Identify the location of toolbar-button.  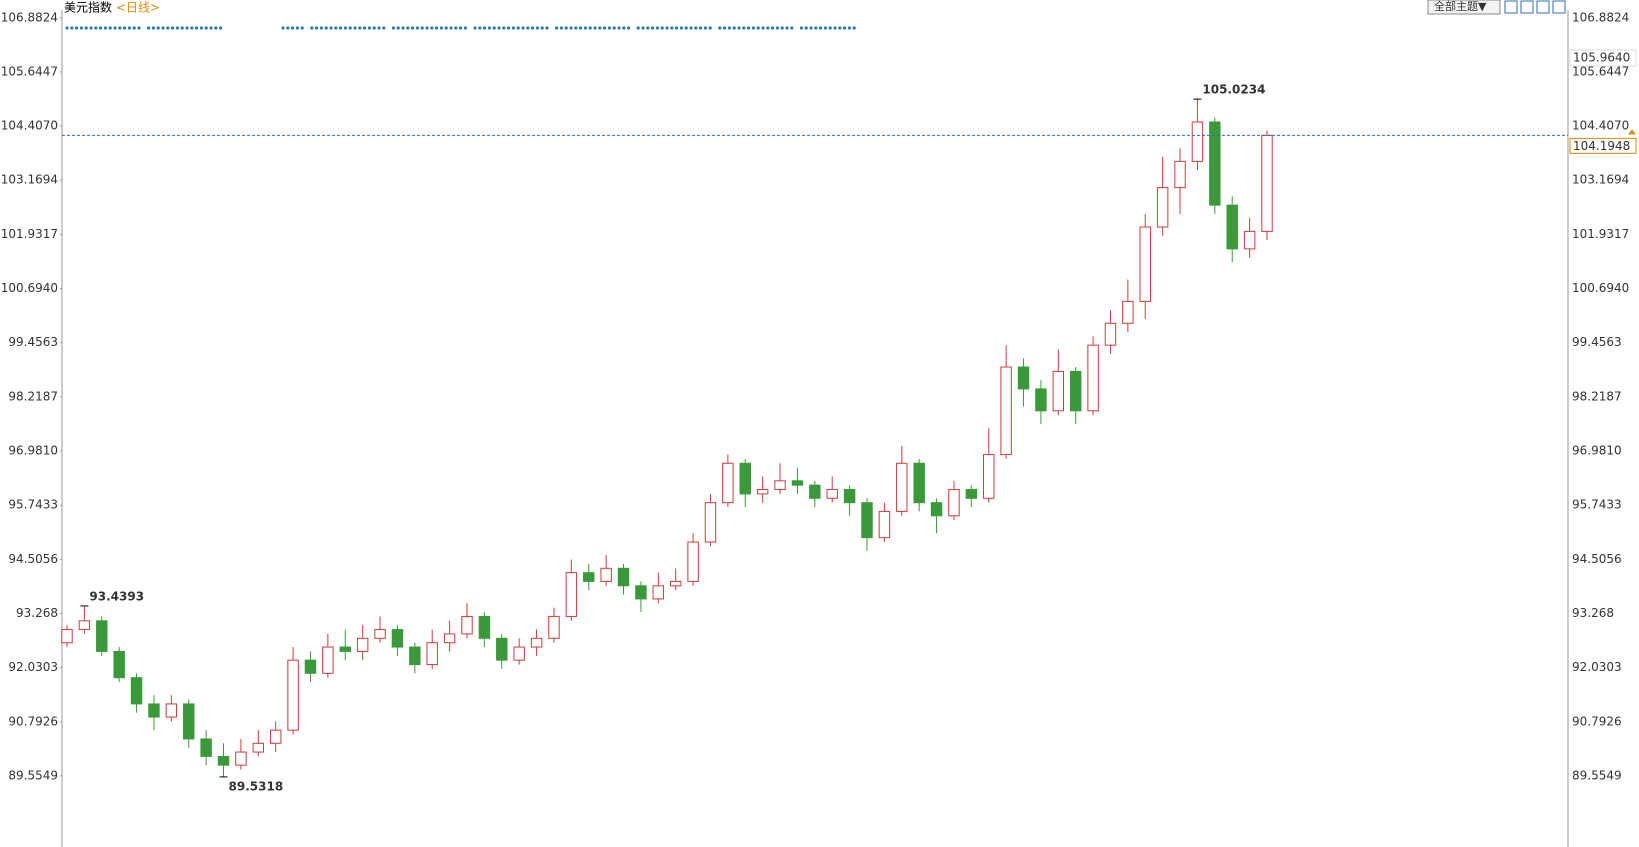
(1464, 7).